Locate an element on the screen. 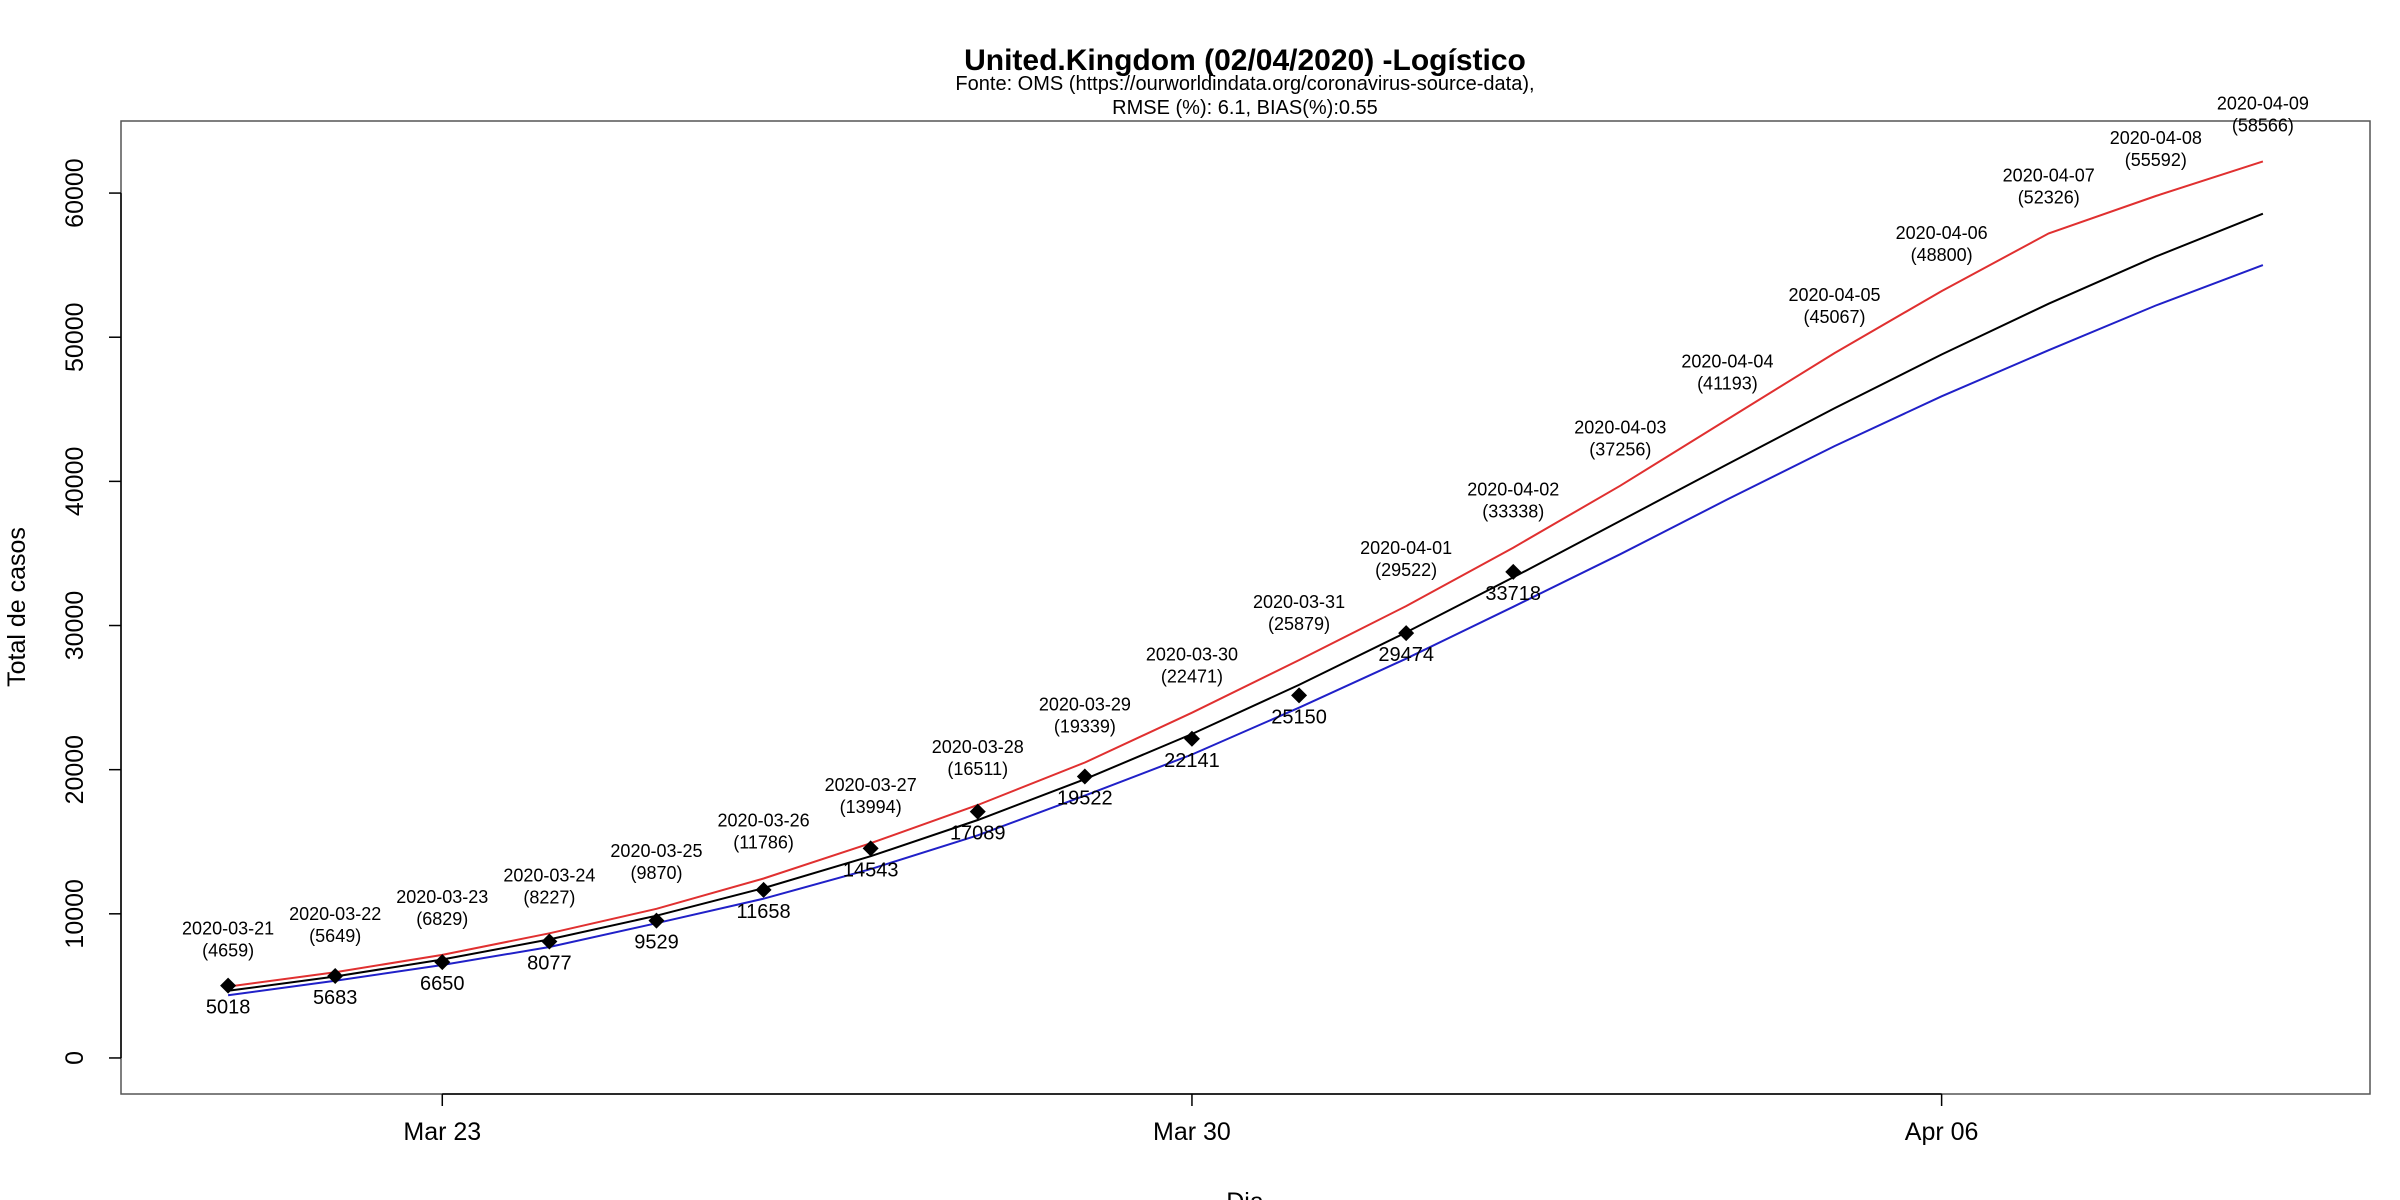  chart-subtitle-line-2: RMSE (%): 6.1, BIAS(%):0.55 is located at coordinates (1245, 108).